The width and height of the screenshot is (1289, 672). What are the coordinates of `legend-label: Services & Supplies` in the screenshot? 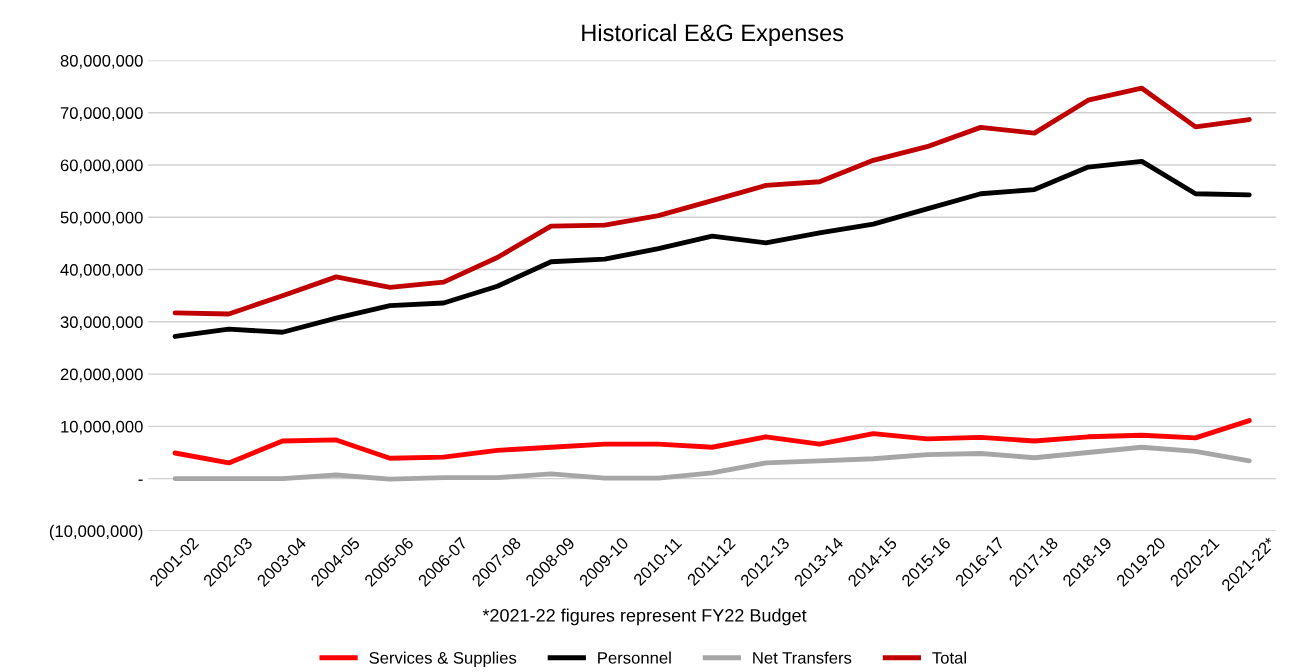 It's located at (443, 659).